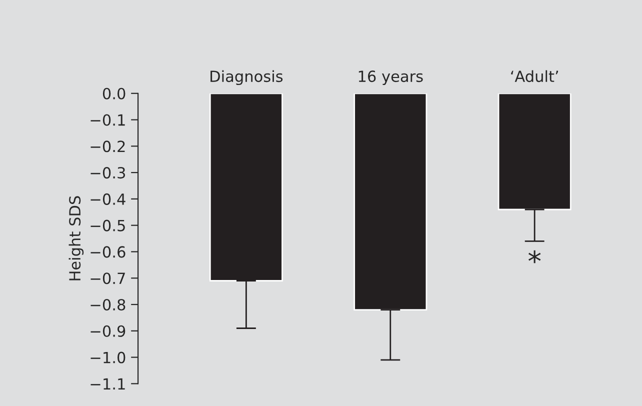  I want to click on x-tick-label: 16 years, so click(390, 78).